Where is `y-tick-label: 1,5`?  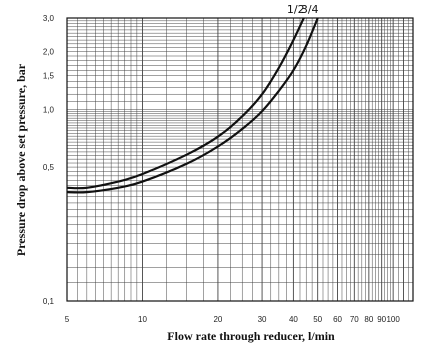
y-tick-label: 1,5 is located at coordinates (49, 76).